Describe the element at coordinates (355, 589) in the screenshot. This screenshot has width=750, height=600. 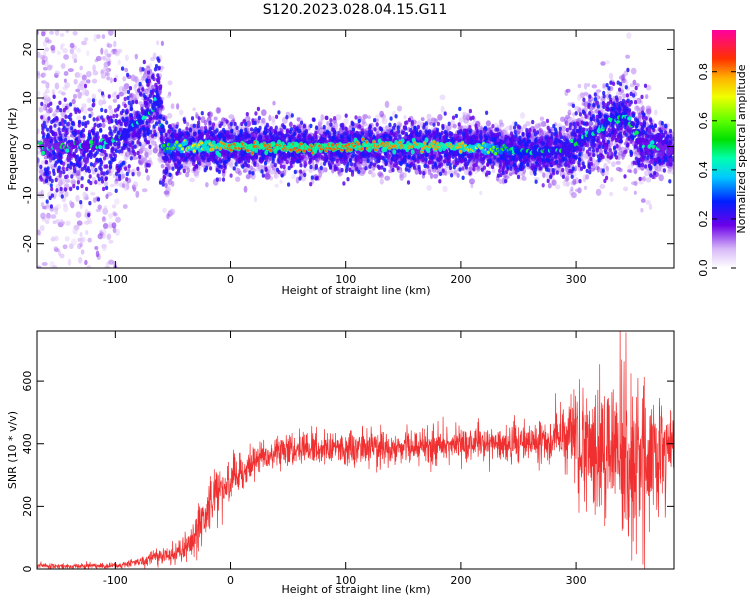
I see `snr-x-label: Height of straight line (km)` at that location.